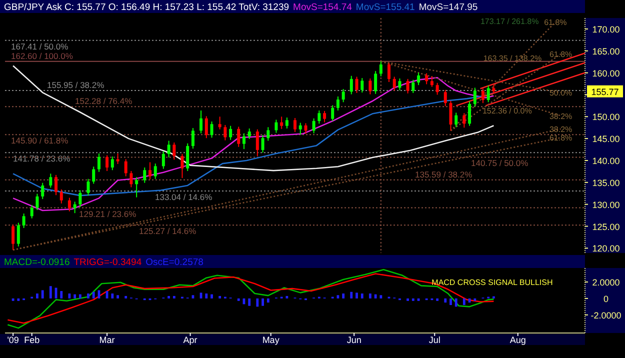 This screenshot has height=358, width=625. Describe the element at coordinates (175, 262) in the screenshot. I see `text: OscE=0.2578` at that location.